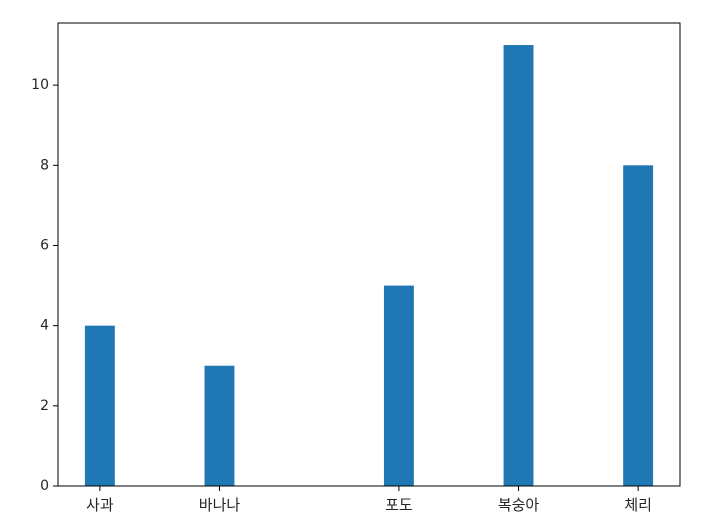 Image resolution: width=716 pixels, height=526 pixels. What do you see at coordinates (40, 85) in the screenshot?
I see `y-tick-label: 10` at bounding box center [40, 85].